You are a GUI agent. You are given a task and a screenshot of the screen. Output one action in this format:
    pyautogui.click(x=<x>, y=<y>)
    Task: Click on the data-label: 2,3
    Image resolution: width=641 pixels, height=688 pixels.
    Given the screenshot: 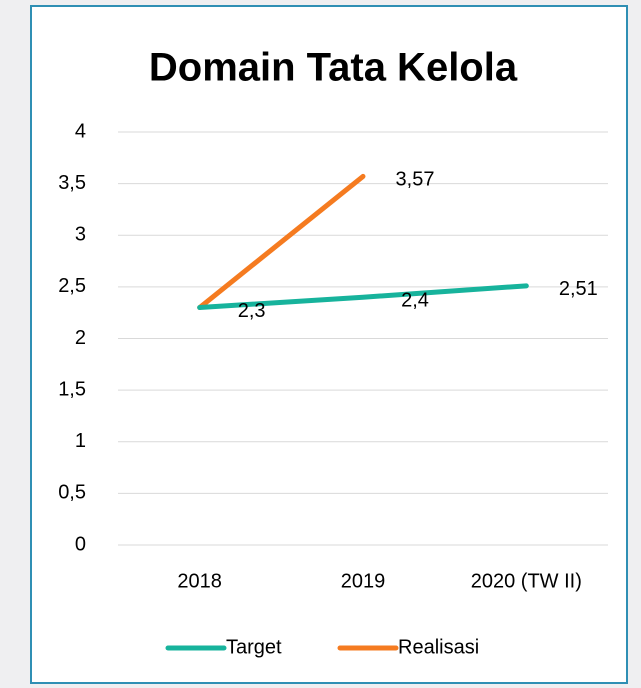 What is the action you would take?
    pyautogui.click(x=252, y=311)
    